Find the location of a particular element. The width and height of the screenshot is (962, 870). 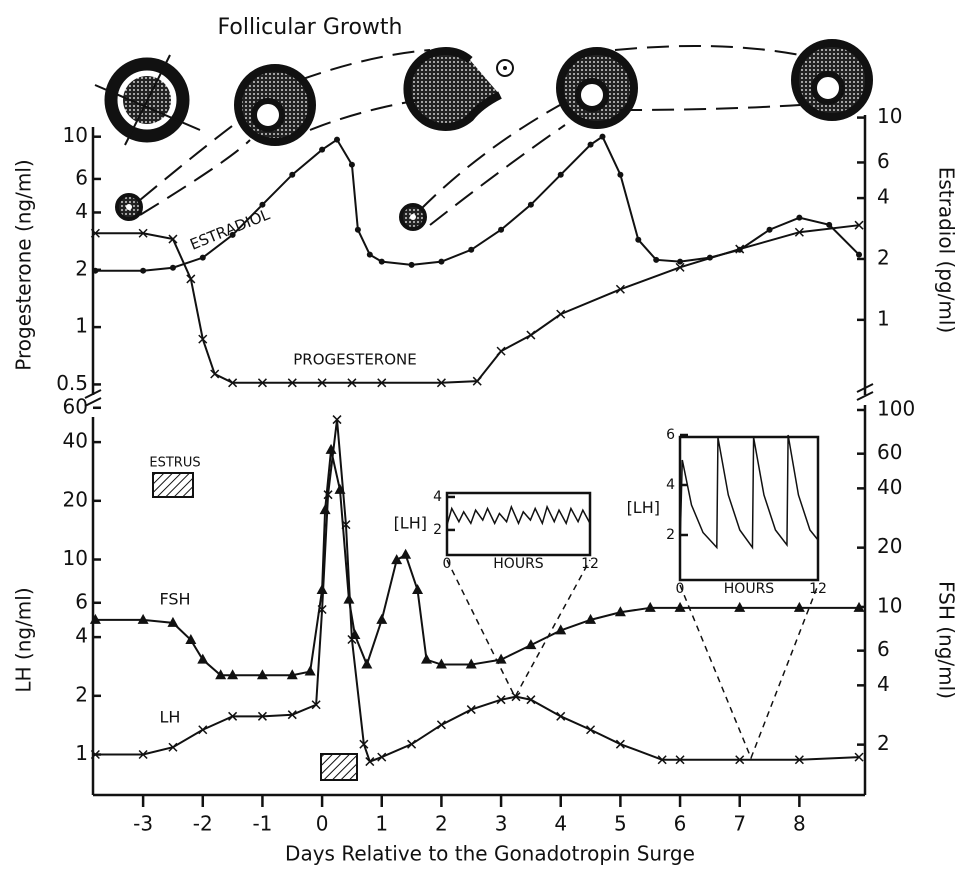

inset-connector is located at coordinates (632, 660).